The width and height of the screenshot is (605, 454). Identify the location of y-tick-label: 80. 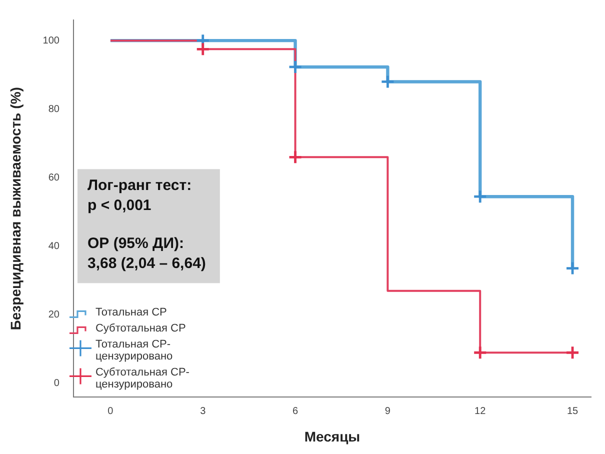
(54, 109).